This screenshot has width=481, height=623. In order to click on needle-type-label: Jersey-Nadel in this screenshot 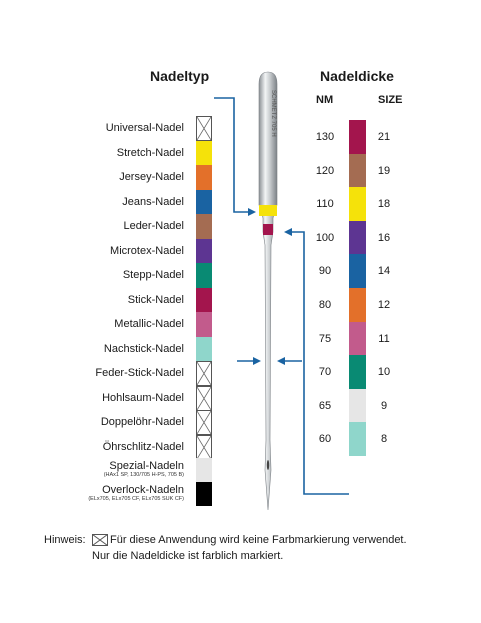, I will do `click(151, 177)`.